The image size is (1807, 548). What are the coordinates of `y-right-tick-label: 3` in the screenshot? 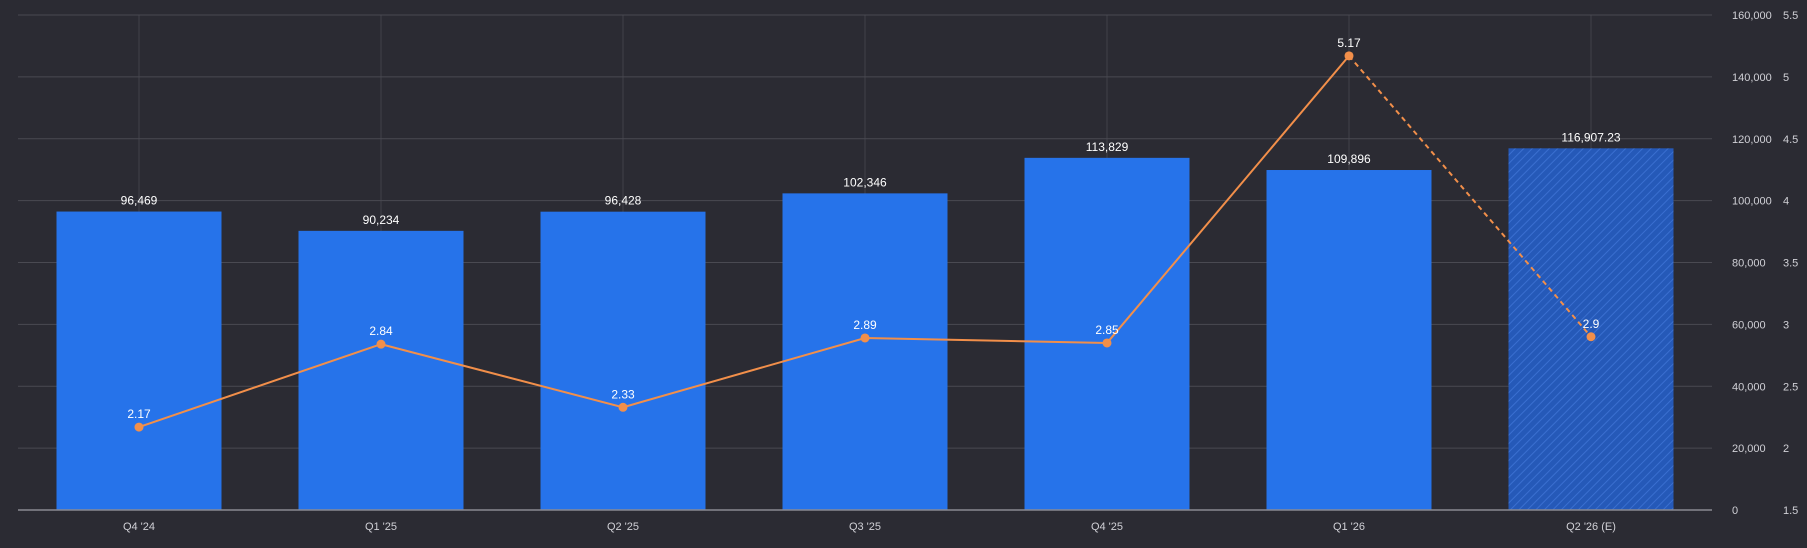 It's located at (1786, 325).